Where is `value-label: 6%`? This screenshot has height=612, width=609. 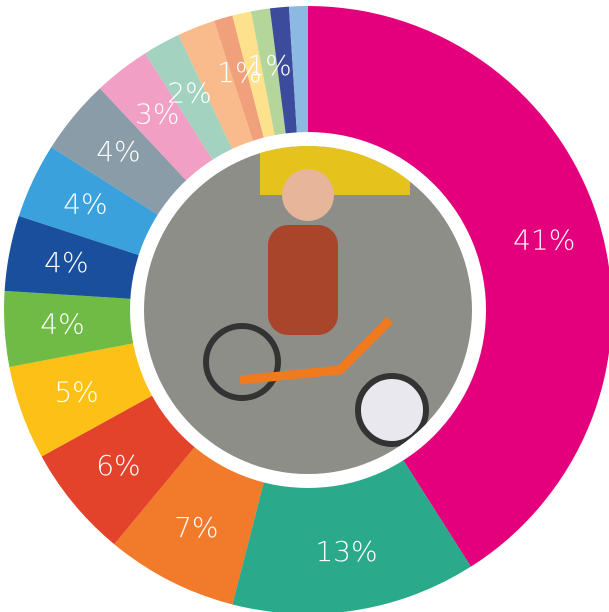
value-label: 6% is located at coordinates (118, 465).